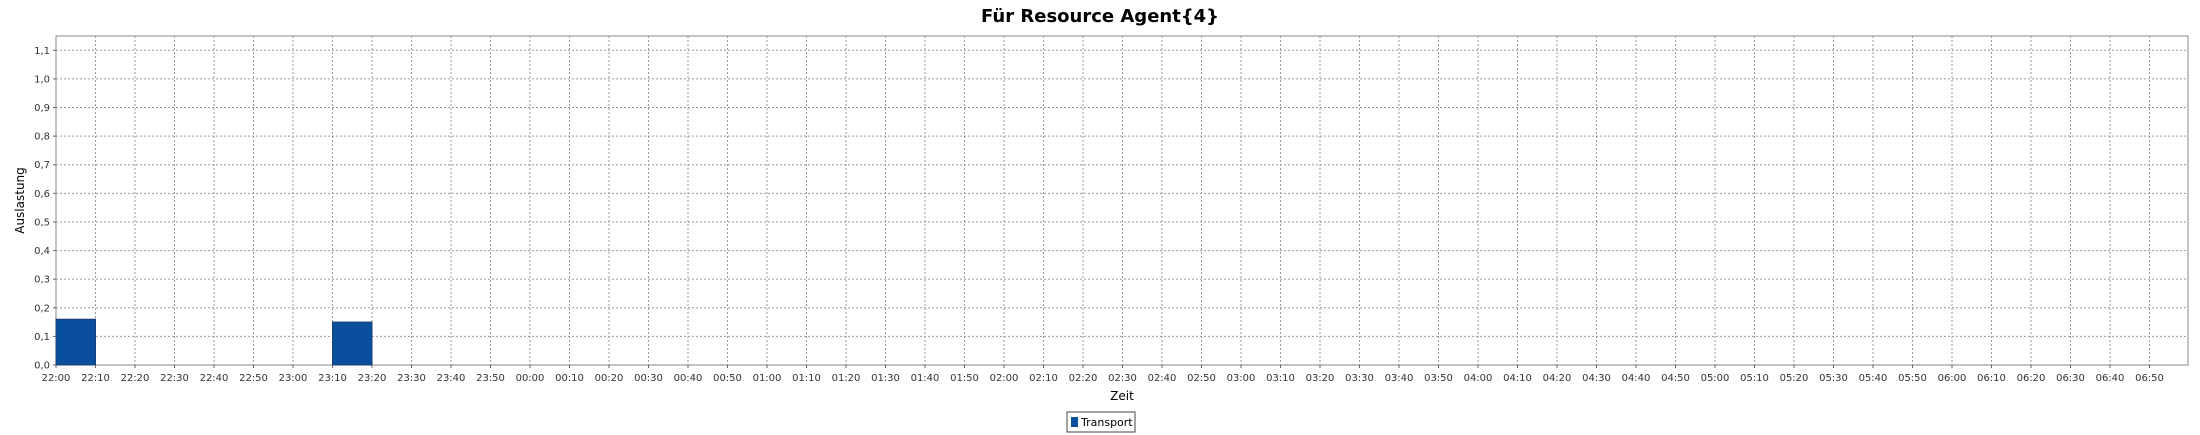 The width and height of the screenshot is (2200, 435). What do you see at coordinates (42, 366) in the screenshot?
I see `y-tick-label: 0,0` at bounding box center [42, 366].